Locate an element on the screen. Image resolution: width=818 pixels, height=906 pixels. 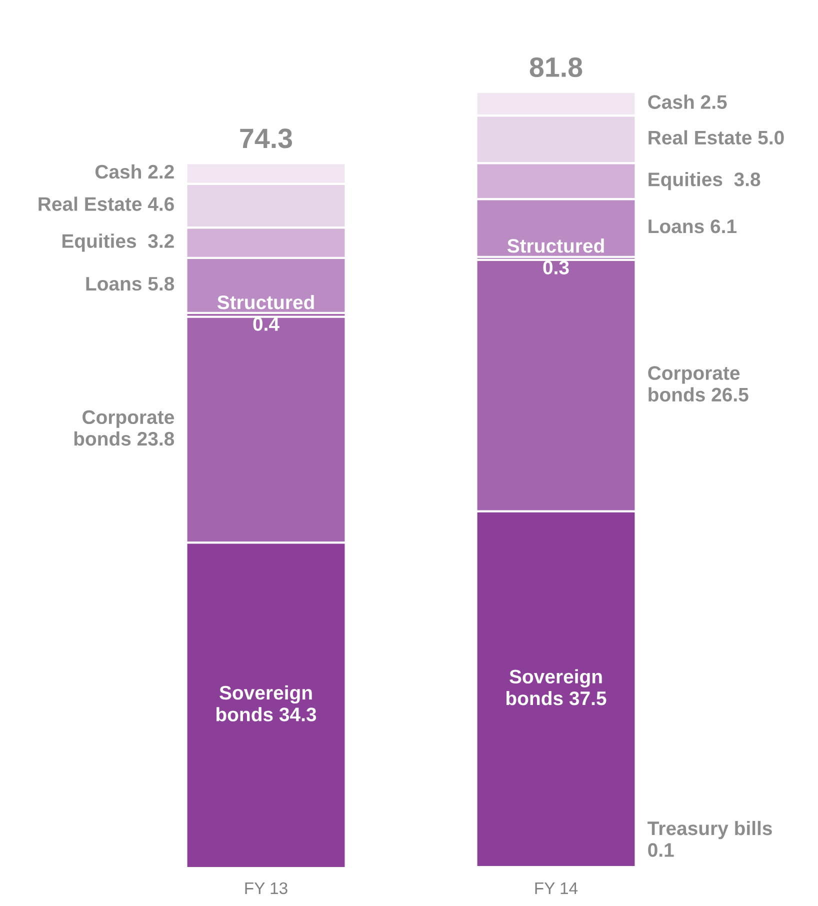
data-label: Sovereign bonds 34.3 is located at coordinates (266, 703).